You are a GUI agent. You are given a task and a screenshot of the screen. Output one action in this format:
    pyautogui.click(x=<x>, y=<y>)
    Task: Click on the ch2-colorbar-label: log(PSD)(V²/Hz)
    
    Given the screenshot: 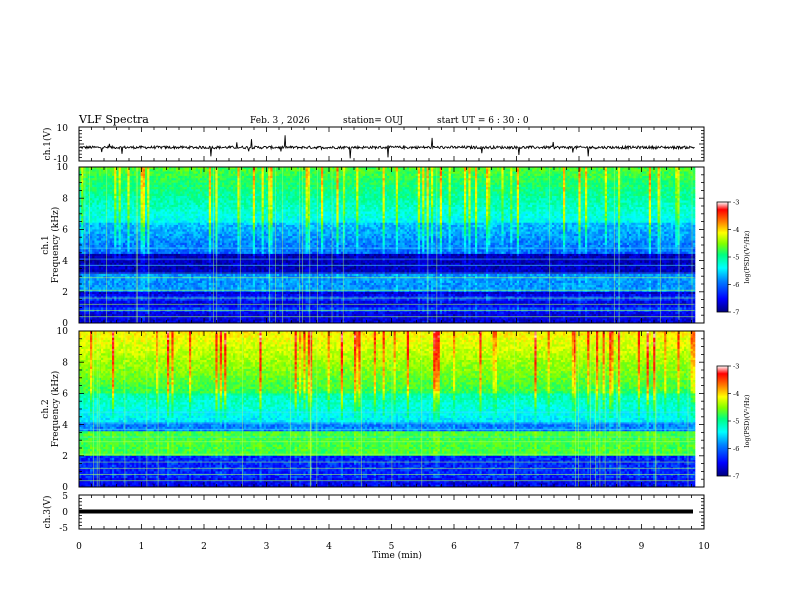 What is the action you would take?
    pyautogui.click(x=747, y=420)
    